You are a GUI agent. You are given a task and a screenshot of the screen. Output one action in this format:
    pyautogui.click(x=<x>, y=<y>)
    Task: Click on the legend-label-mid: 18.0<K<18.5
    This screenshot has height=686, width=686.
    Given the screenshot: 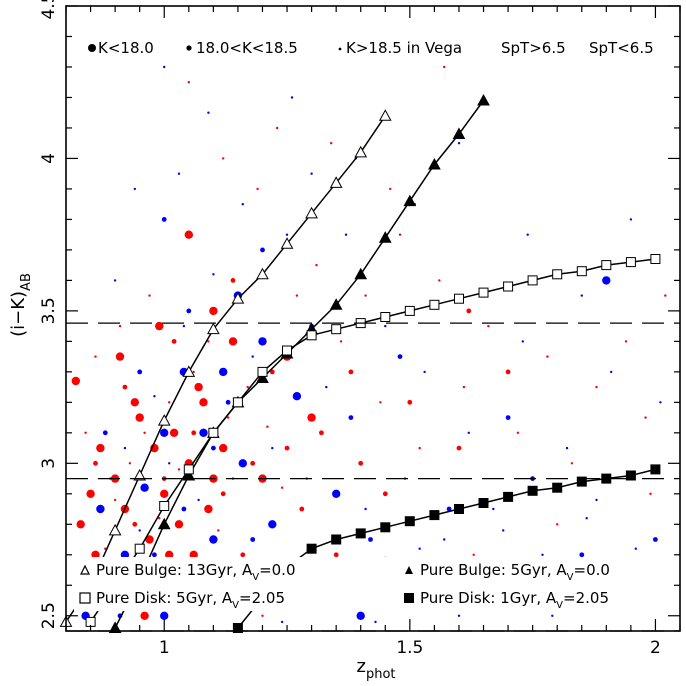 What is the action you would take?
    pyautogui.click(x=247, y=48)
    